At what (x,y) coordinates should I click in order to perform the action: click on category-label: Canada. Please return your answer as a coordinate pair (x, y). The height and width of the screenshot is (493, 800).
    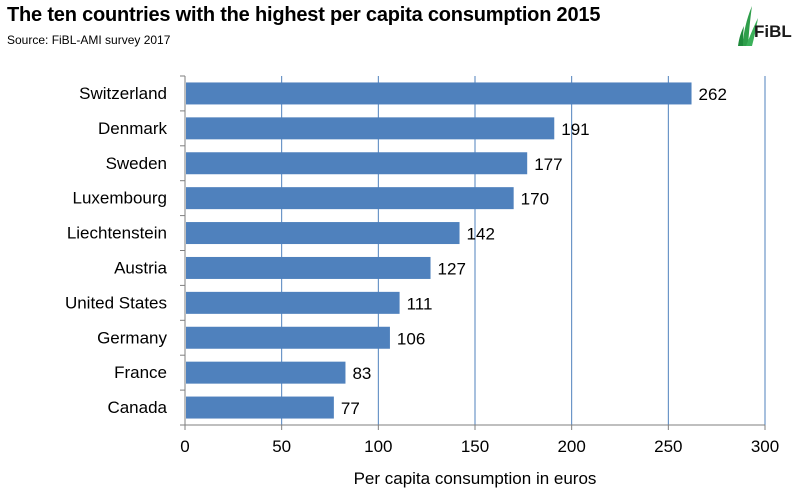
    Looking at the image, I should click on (137, 407).